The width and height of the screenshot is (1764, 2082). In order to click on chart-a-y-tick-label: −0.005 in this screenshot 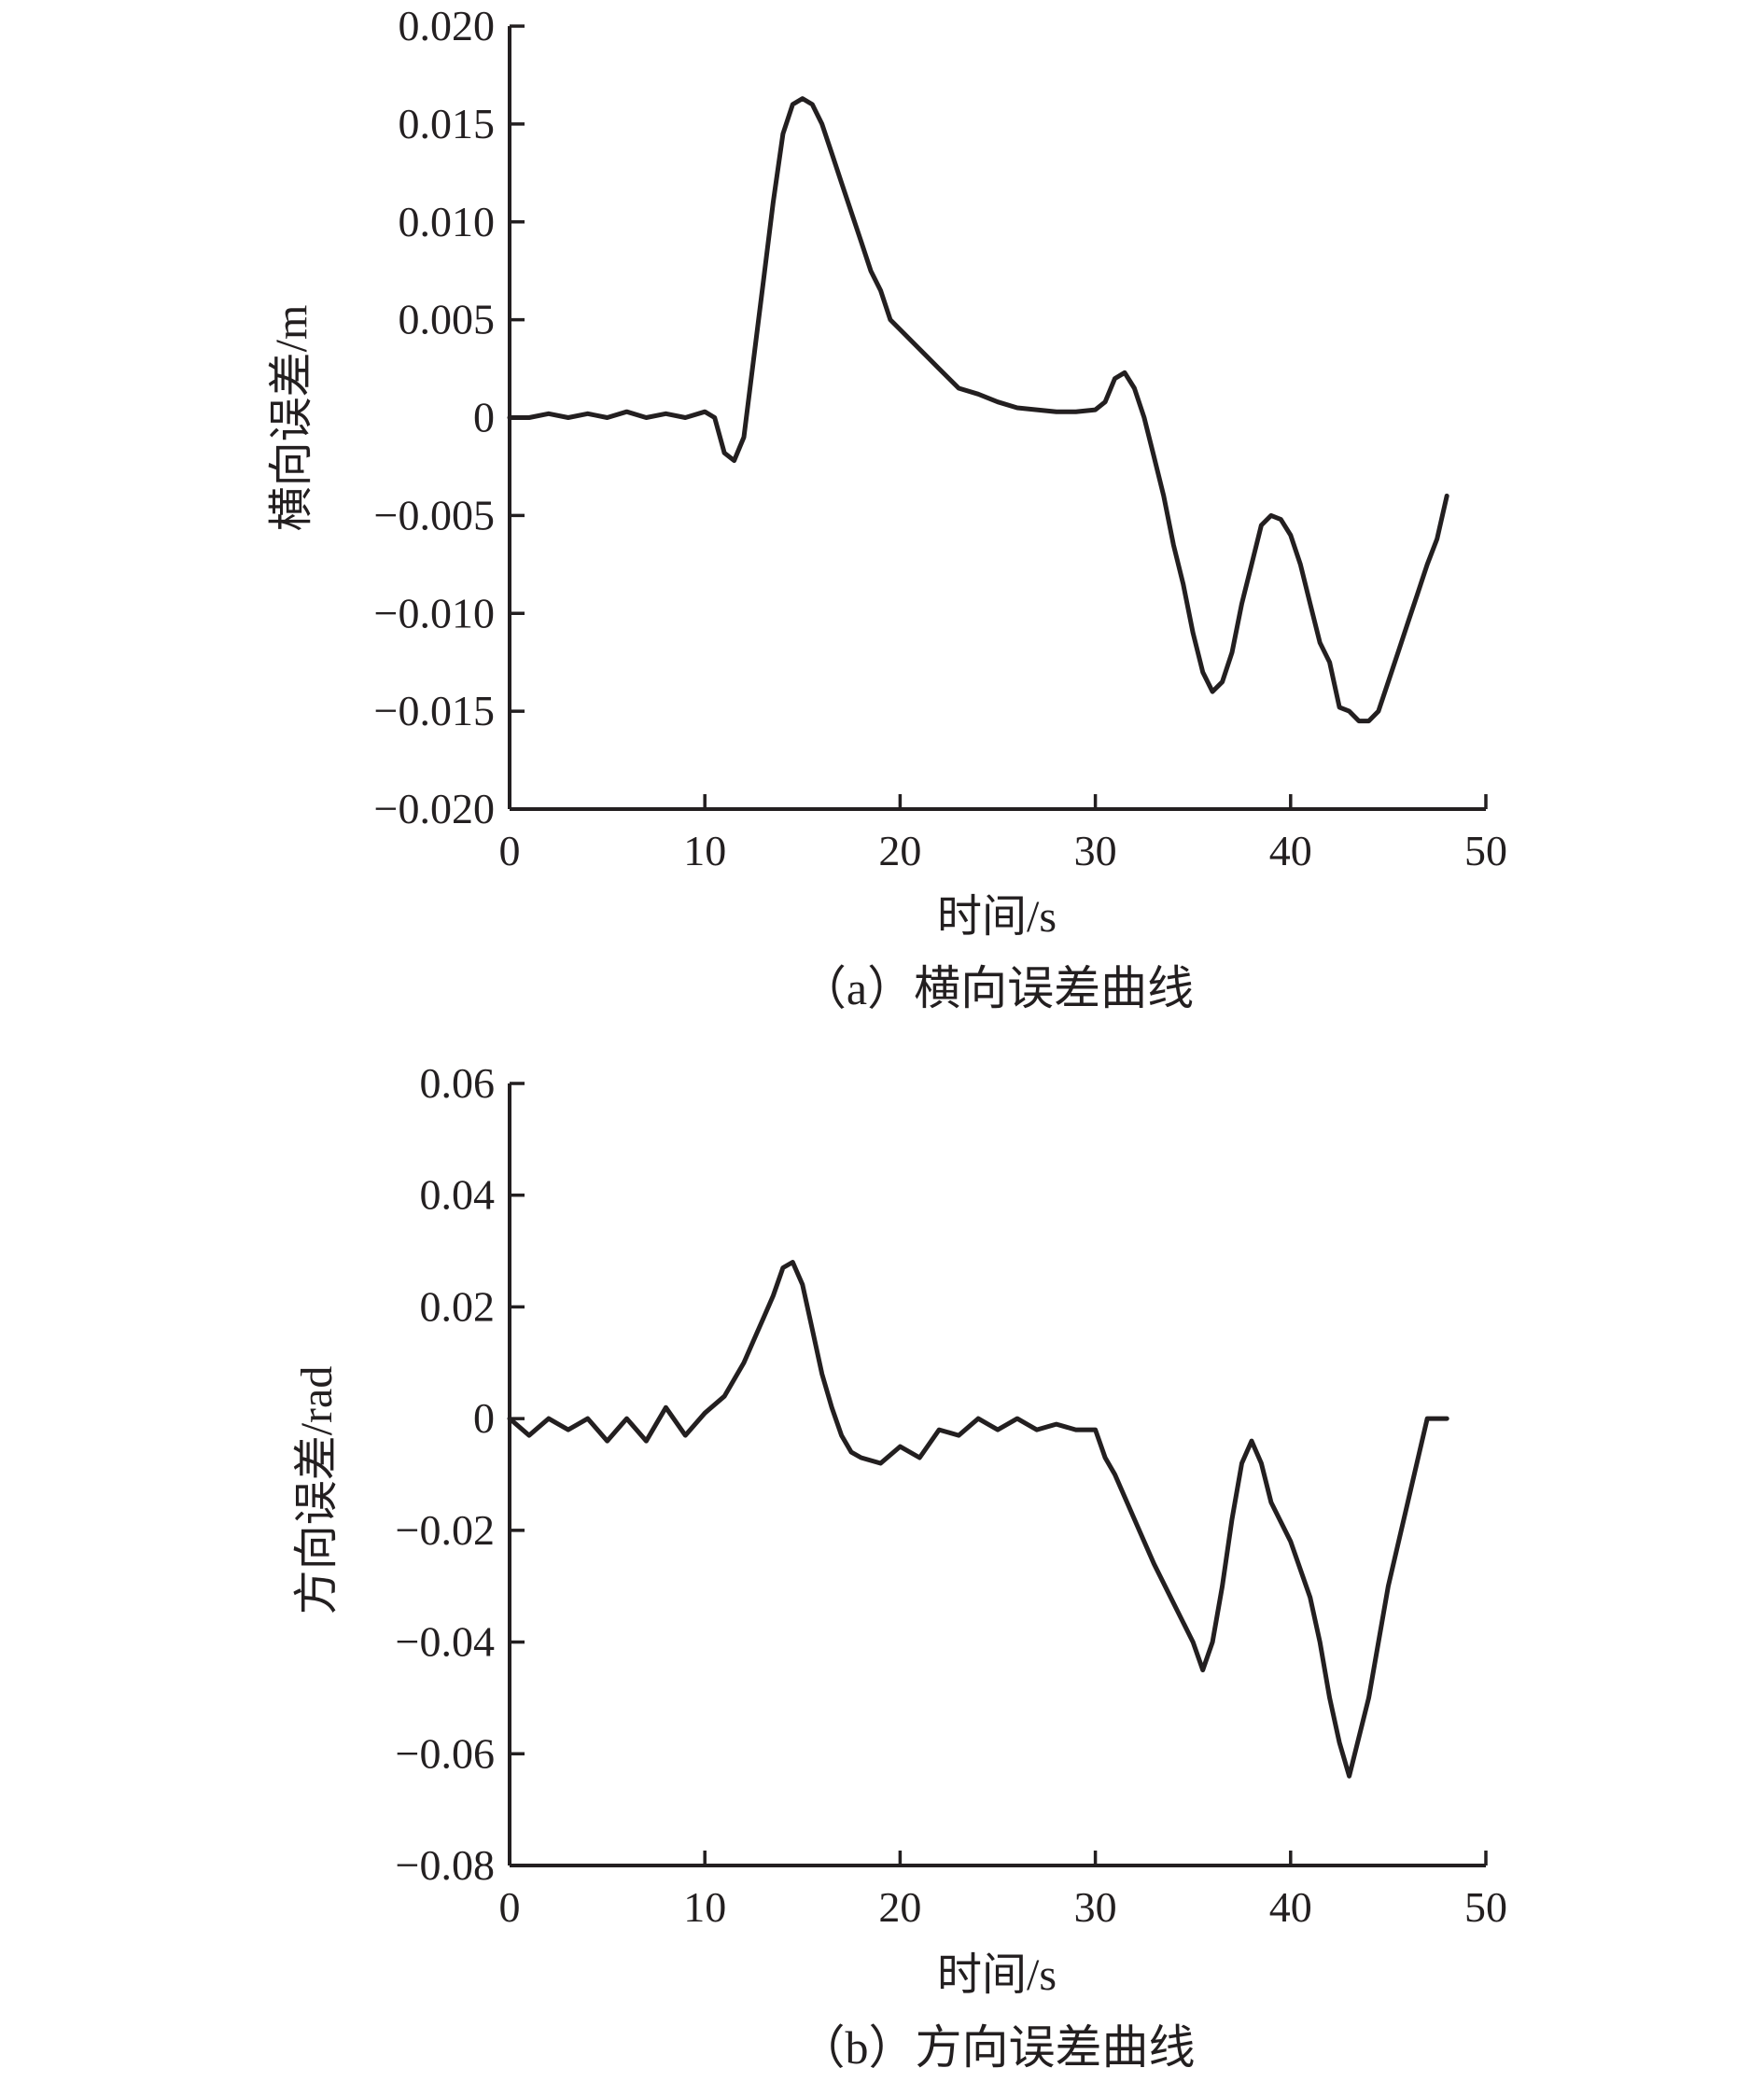, I will do `click(434, 514)`.